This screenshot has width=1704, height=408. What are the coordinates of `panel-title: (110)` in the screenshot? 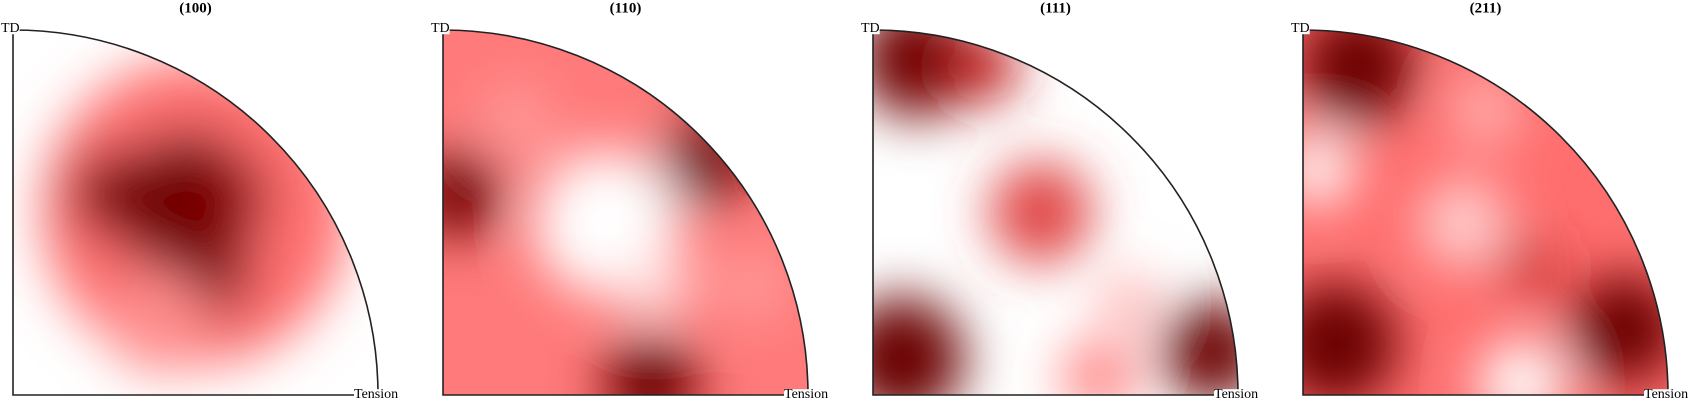 It's located at (626, 8).